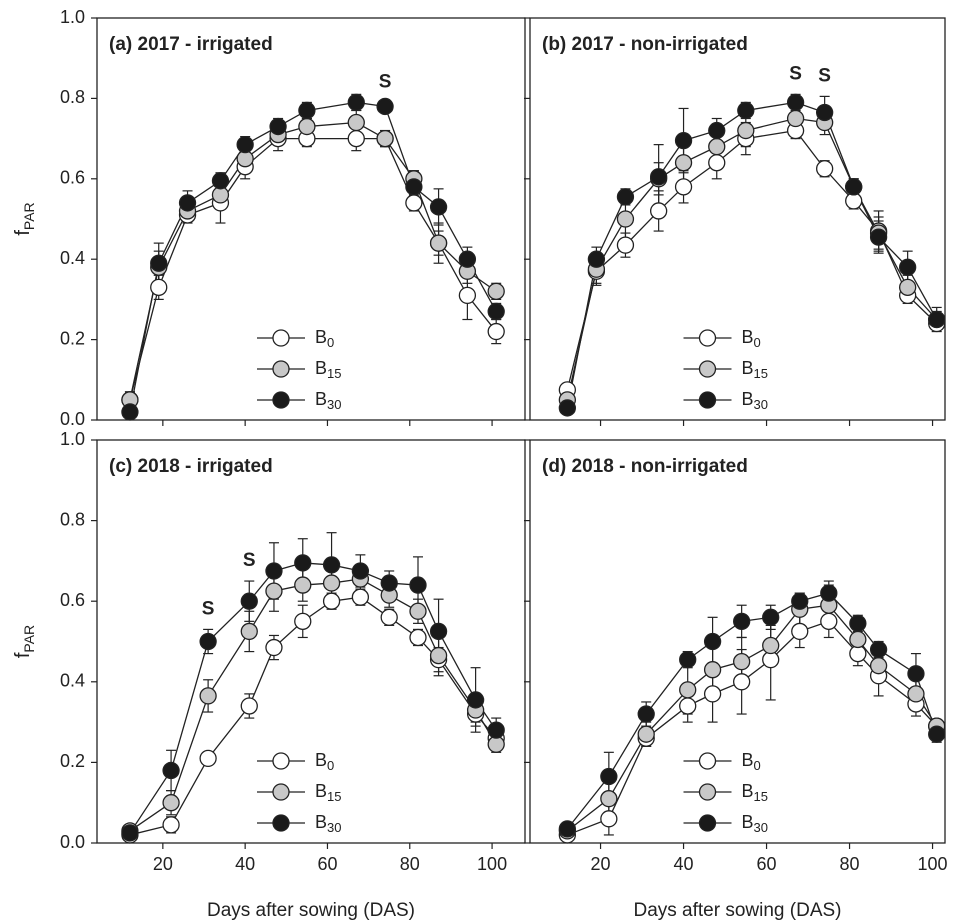  What do you see at coordinates (72, 439) in the screenshot?
I see `y-tick-label: 1.0` at bounding box center [72, 439].